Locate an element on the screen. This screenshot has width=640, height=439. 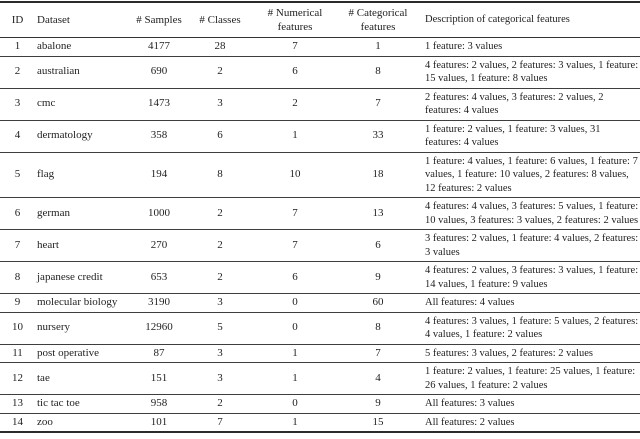
cell-id: 7 is located at coordinates (17, 244).